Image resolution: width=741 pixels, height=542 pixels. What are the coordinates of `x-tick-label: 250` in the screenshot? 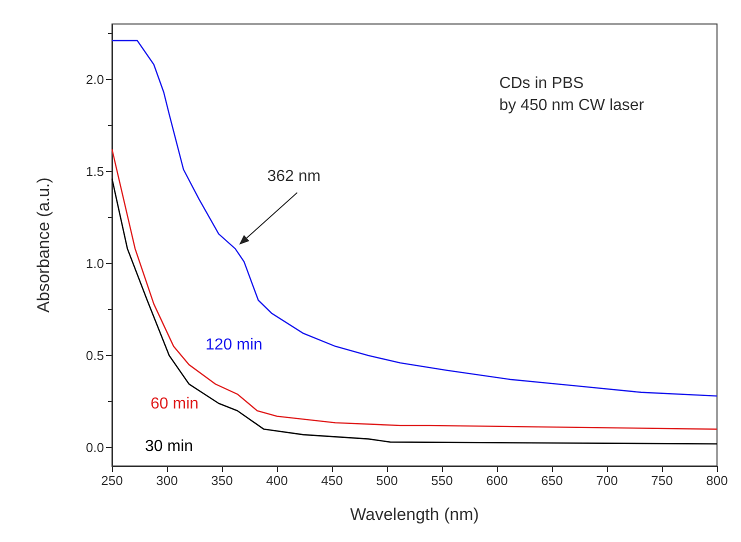 It's located at (112, 480).